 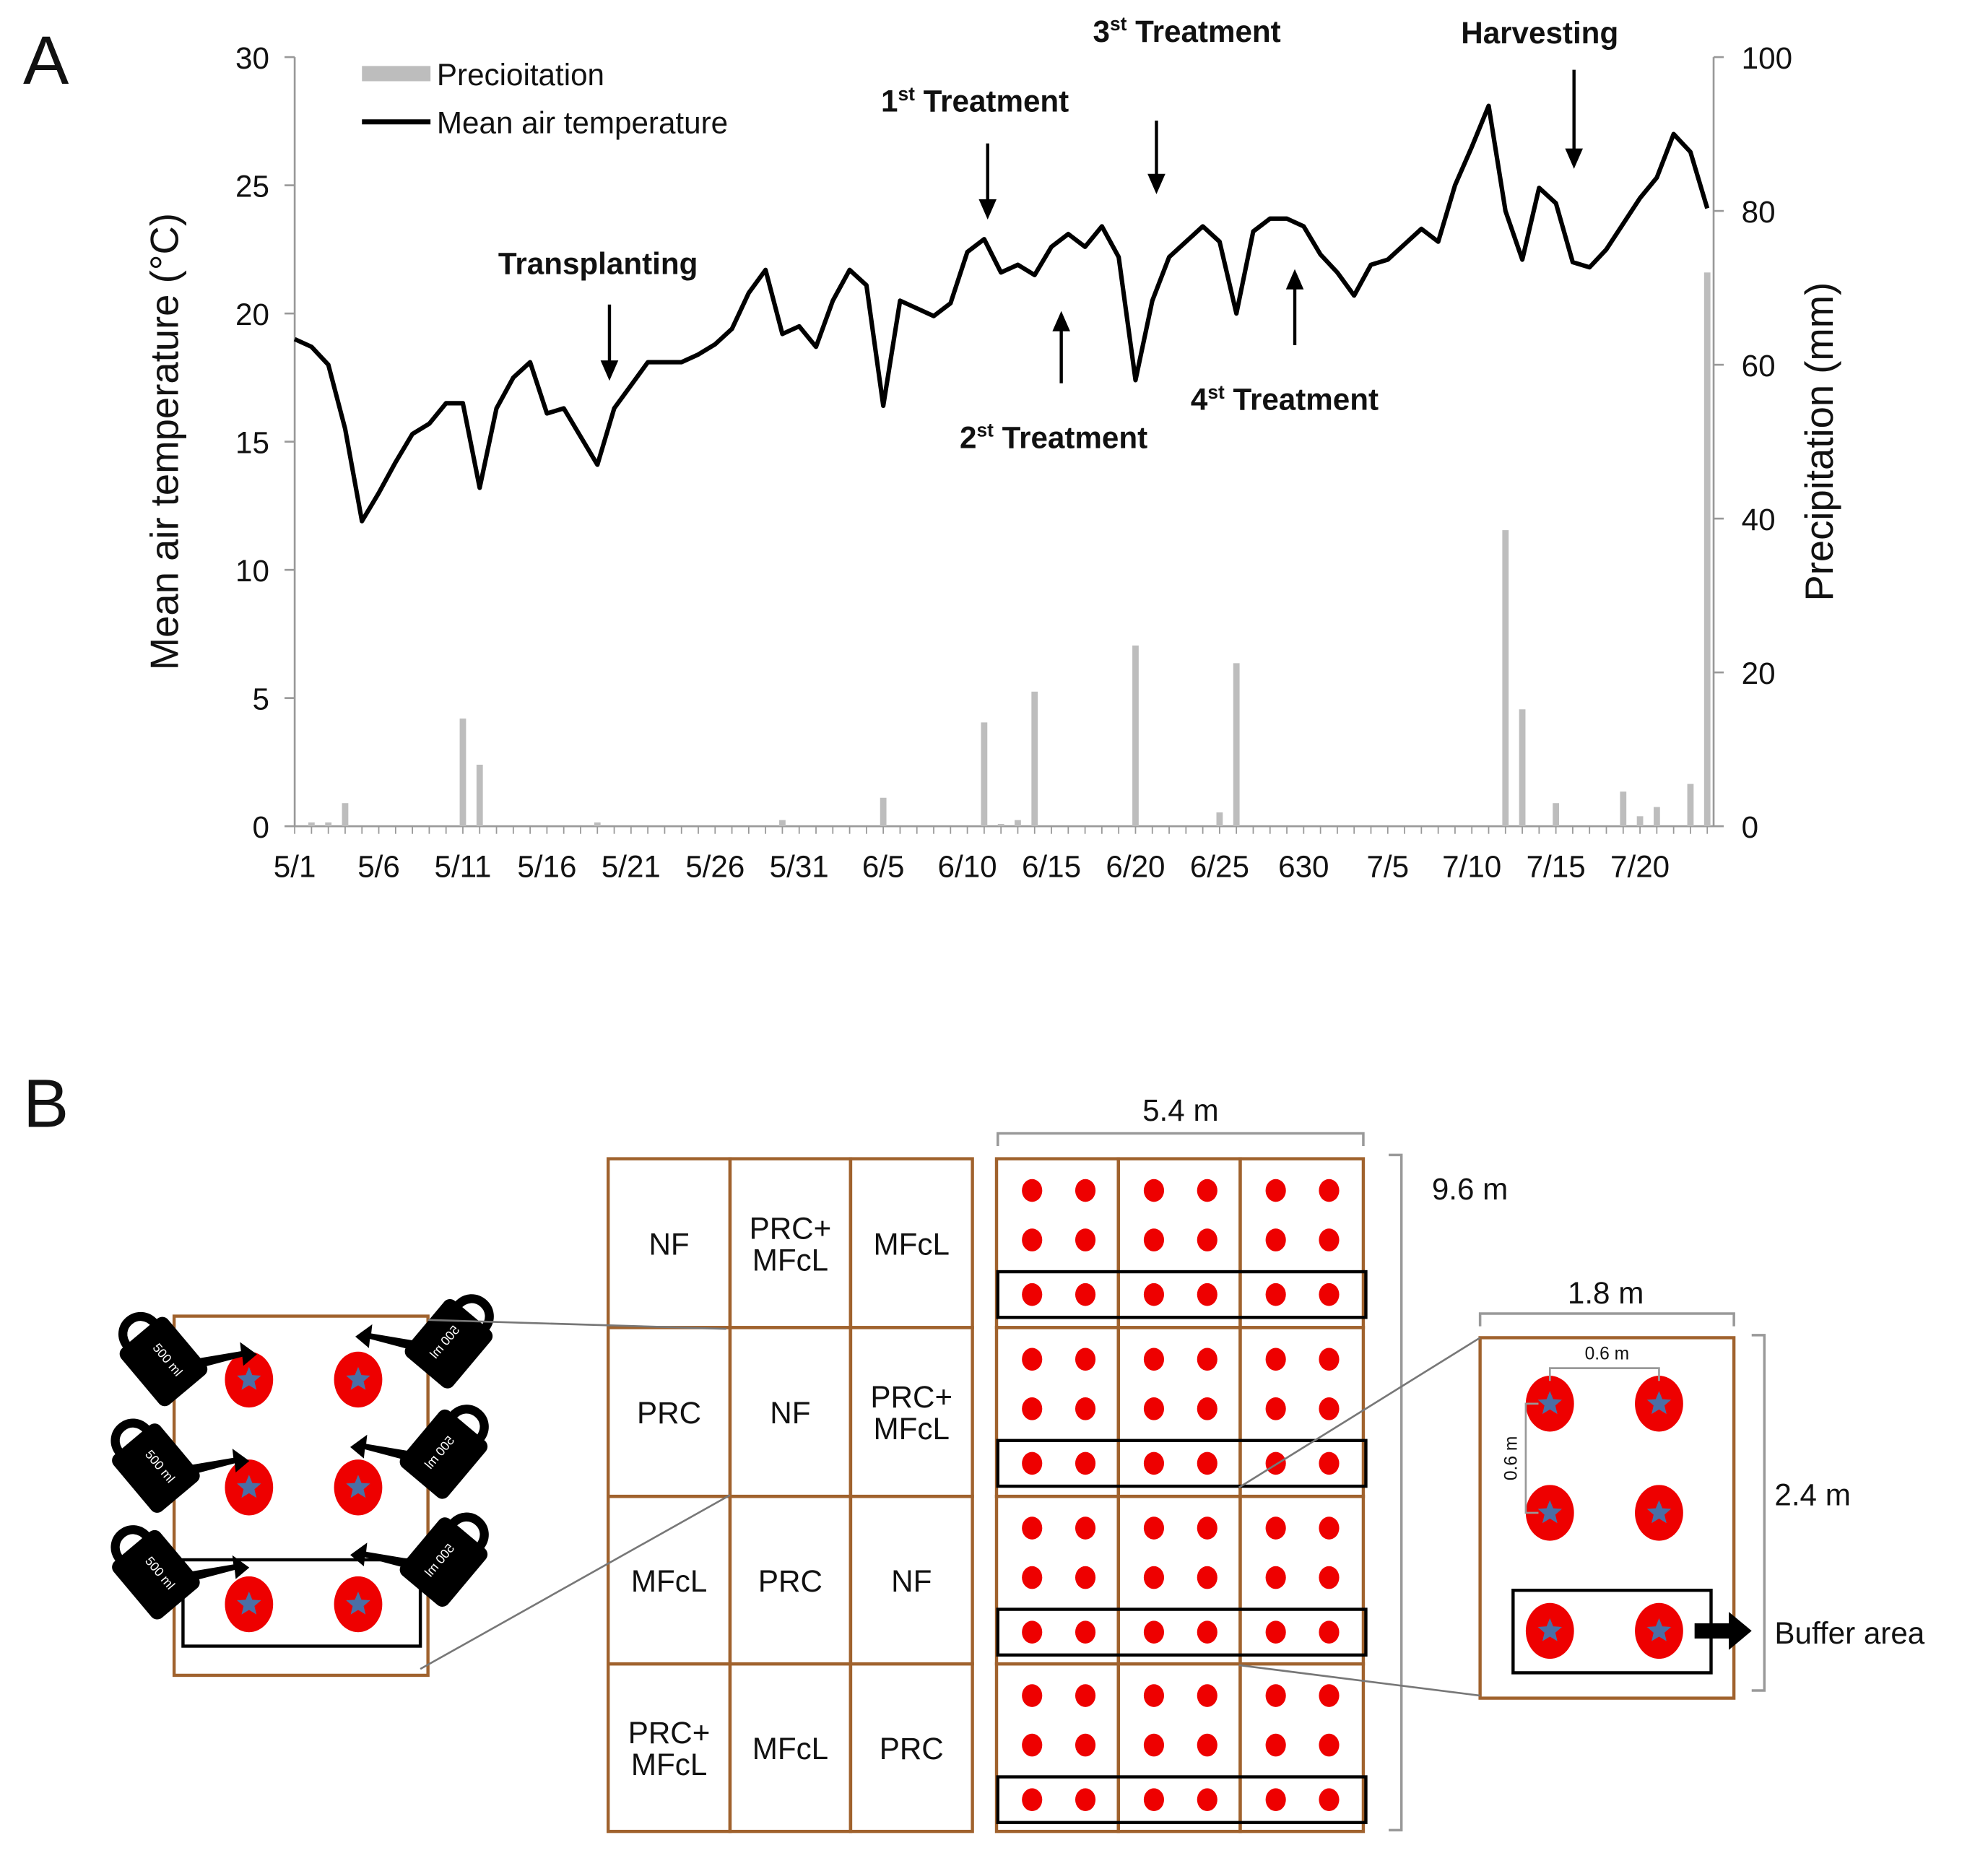 What do you see at coordinates (1199, 400) in the screenshot?
I see `annotation-number: 4` at bounding box center [1199, 400].